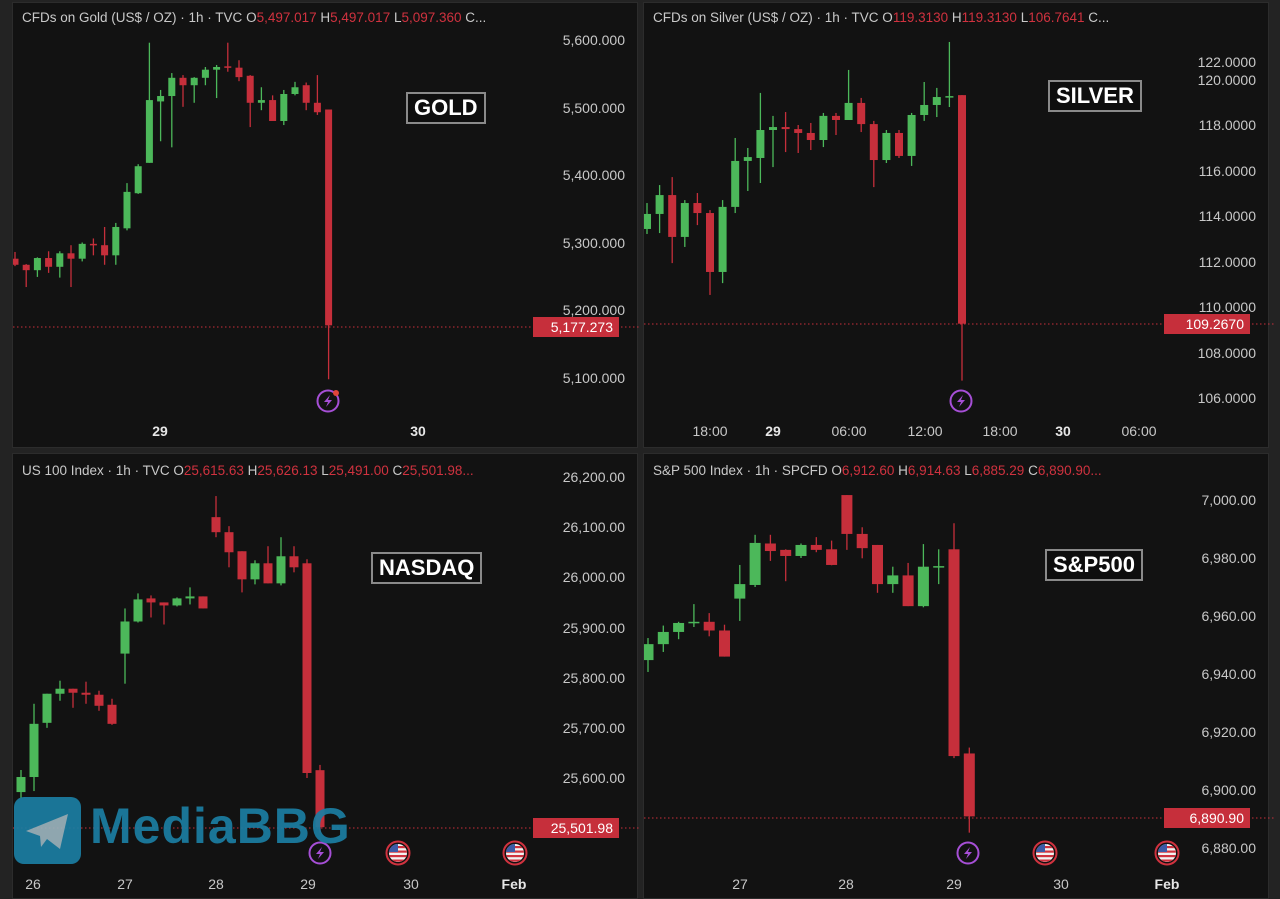 The image size is (1280, 899). Describe the element at coordinates (286, 17) in the screenshot. I see `legend-value: 5,497.017` at that location.